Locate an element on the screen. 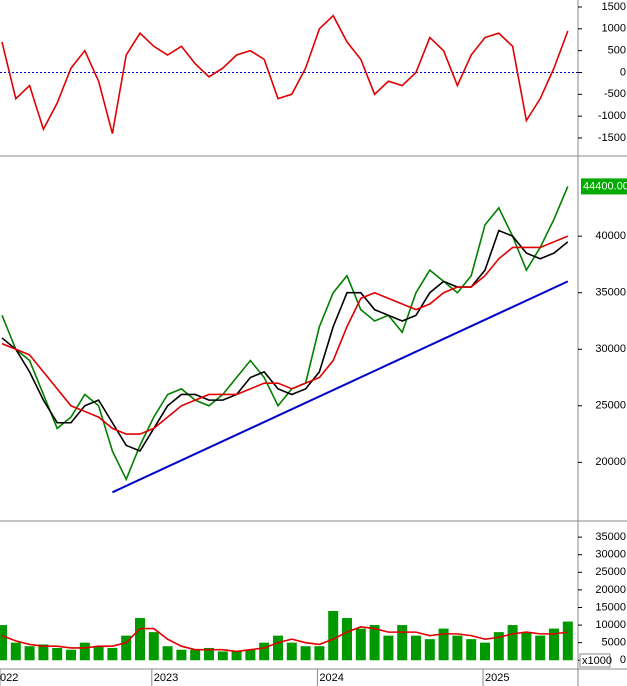 Image resolution: width=627 pixels, height=686 pixels. y-tick-label: 1000 is located at coordinates (614, 29).